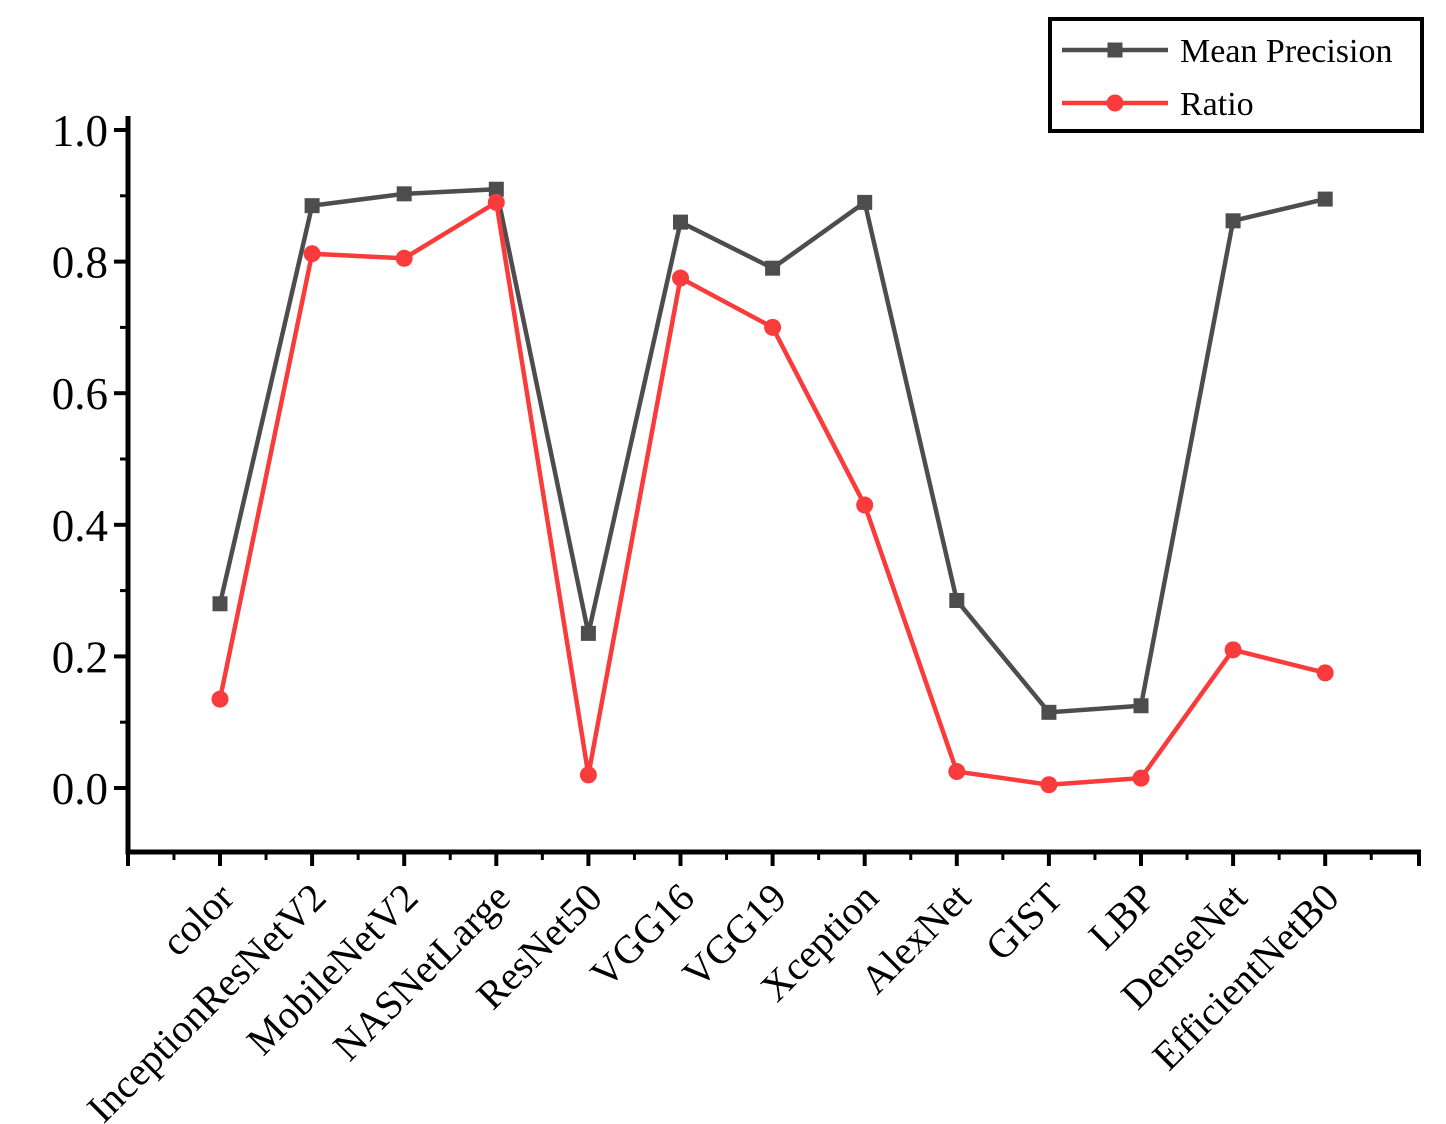  I want to click on y-axis-tick-label: 0.6, so click(80, 394).